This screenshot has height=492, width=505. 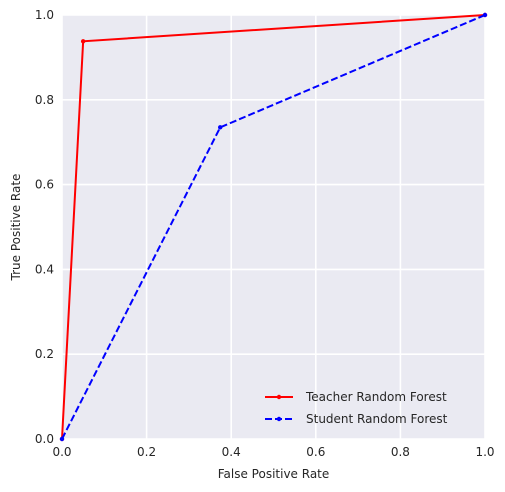 I want to click on y-axis-label: True Positive Rate, so click(x=16, y=228).